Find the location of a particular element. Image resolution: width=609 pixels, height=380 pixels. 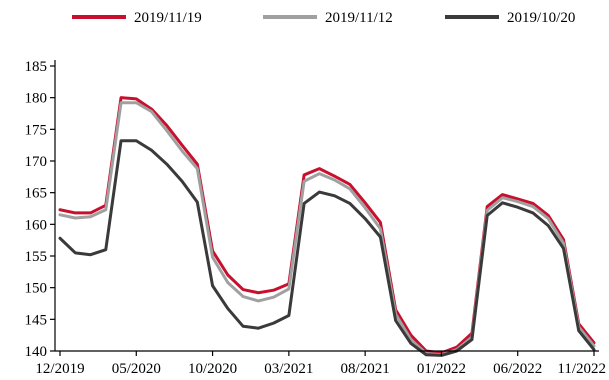

y-tick-label-3: 155 is located at coordinates (36, 257).